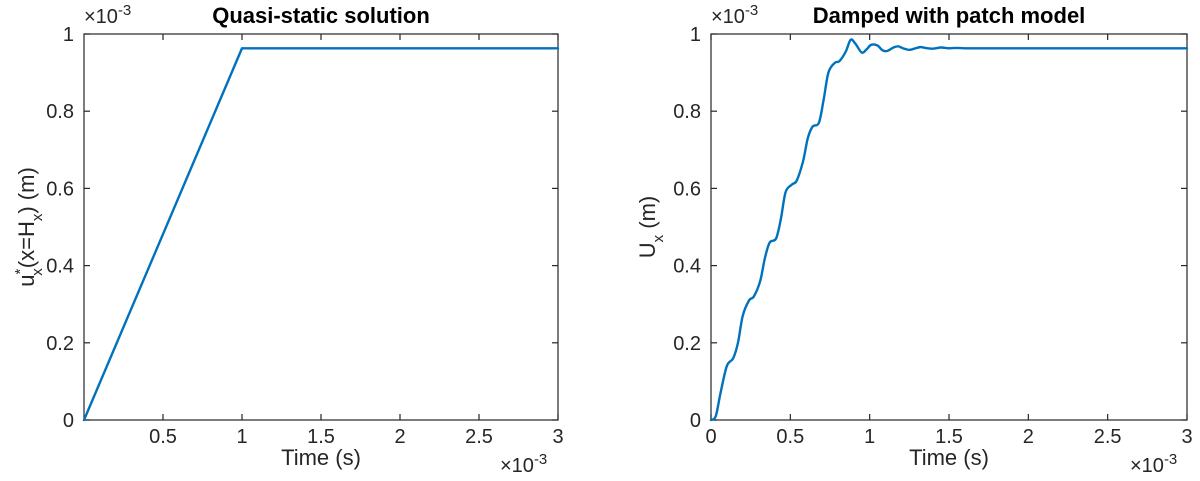 This screenshot has height=481, width=1200. Describe the element at coordinates (710, 437) in the screenshot. I see `x-tick-label: 0` at that location.